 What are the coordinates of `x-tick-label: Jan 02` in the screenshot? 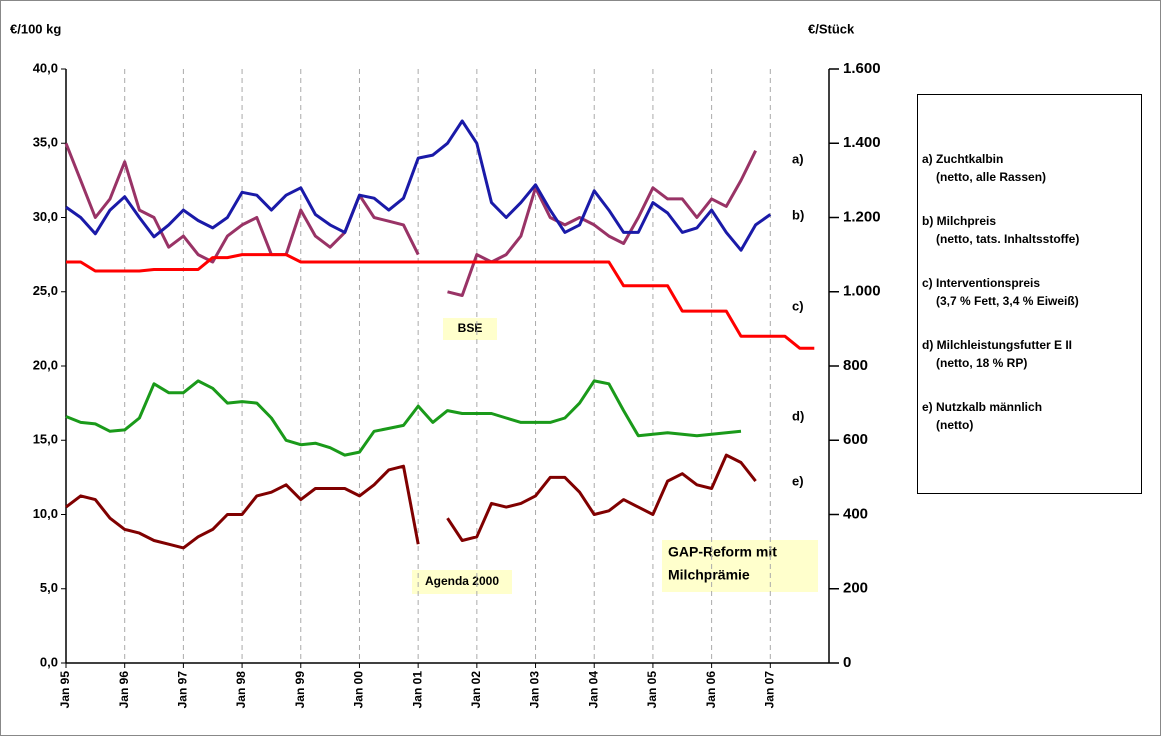 It's located at (476, 690).